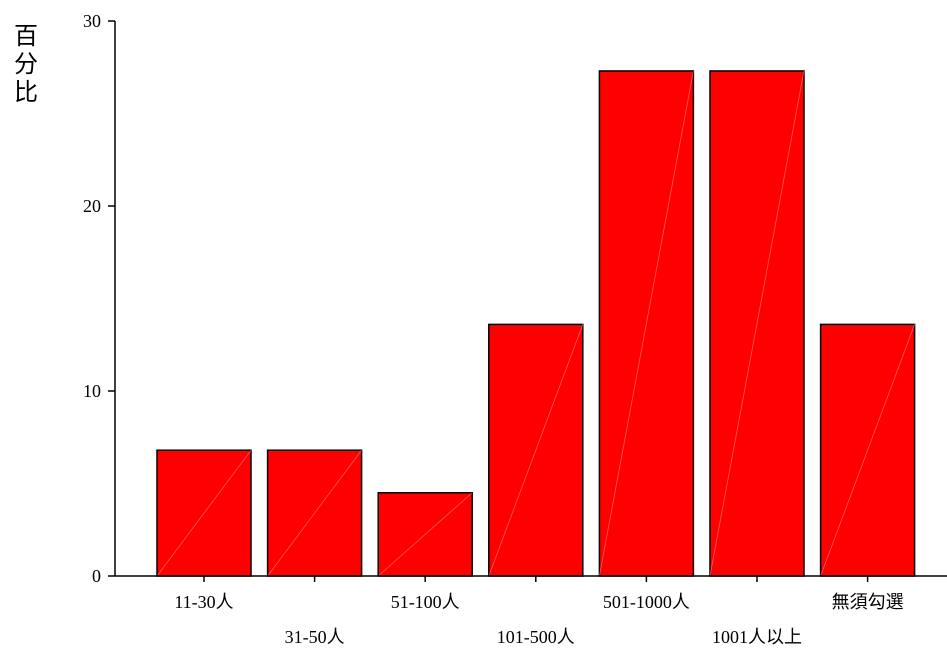  I want to click on y-tick-label: 10, so click(92, 391).